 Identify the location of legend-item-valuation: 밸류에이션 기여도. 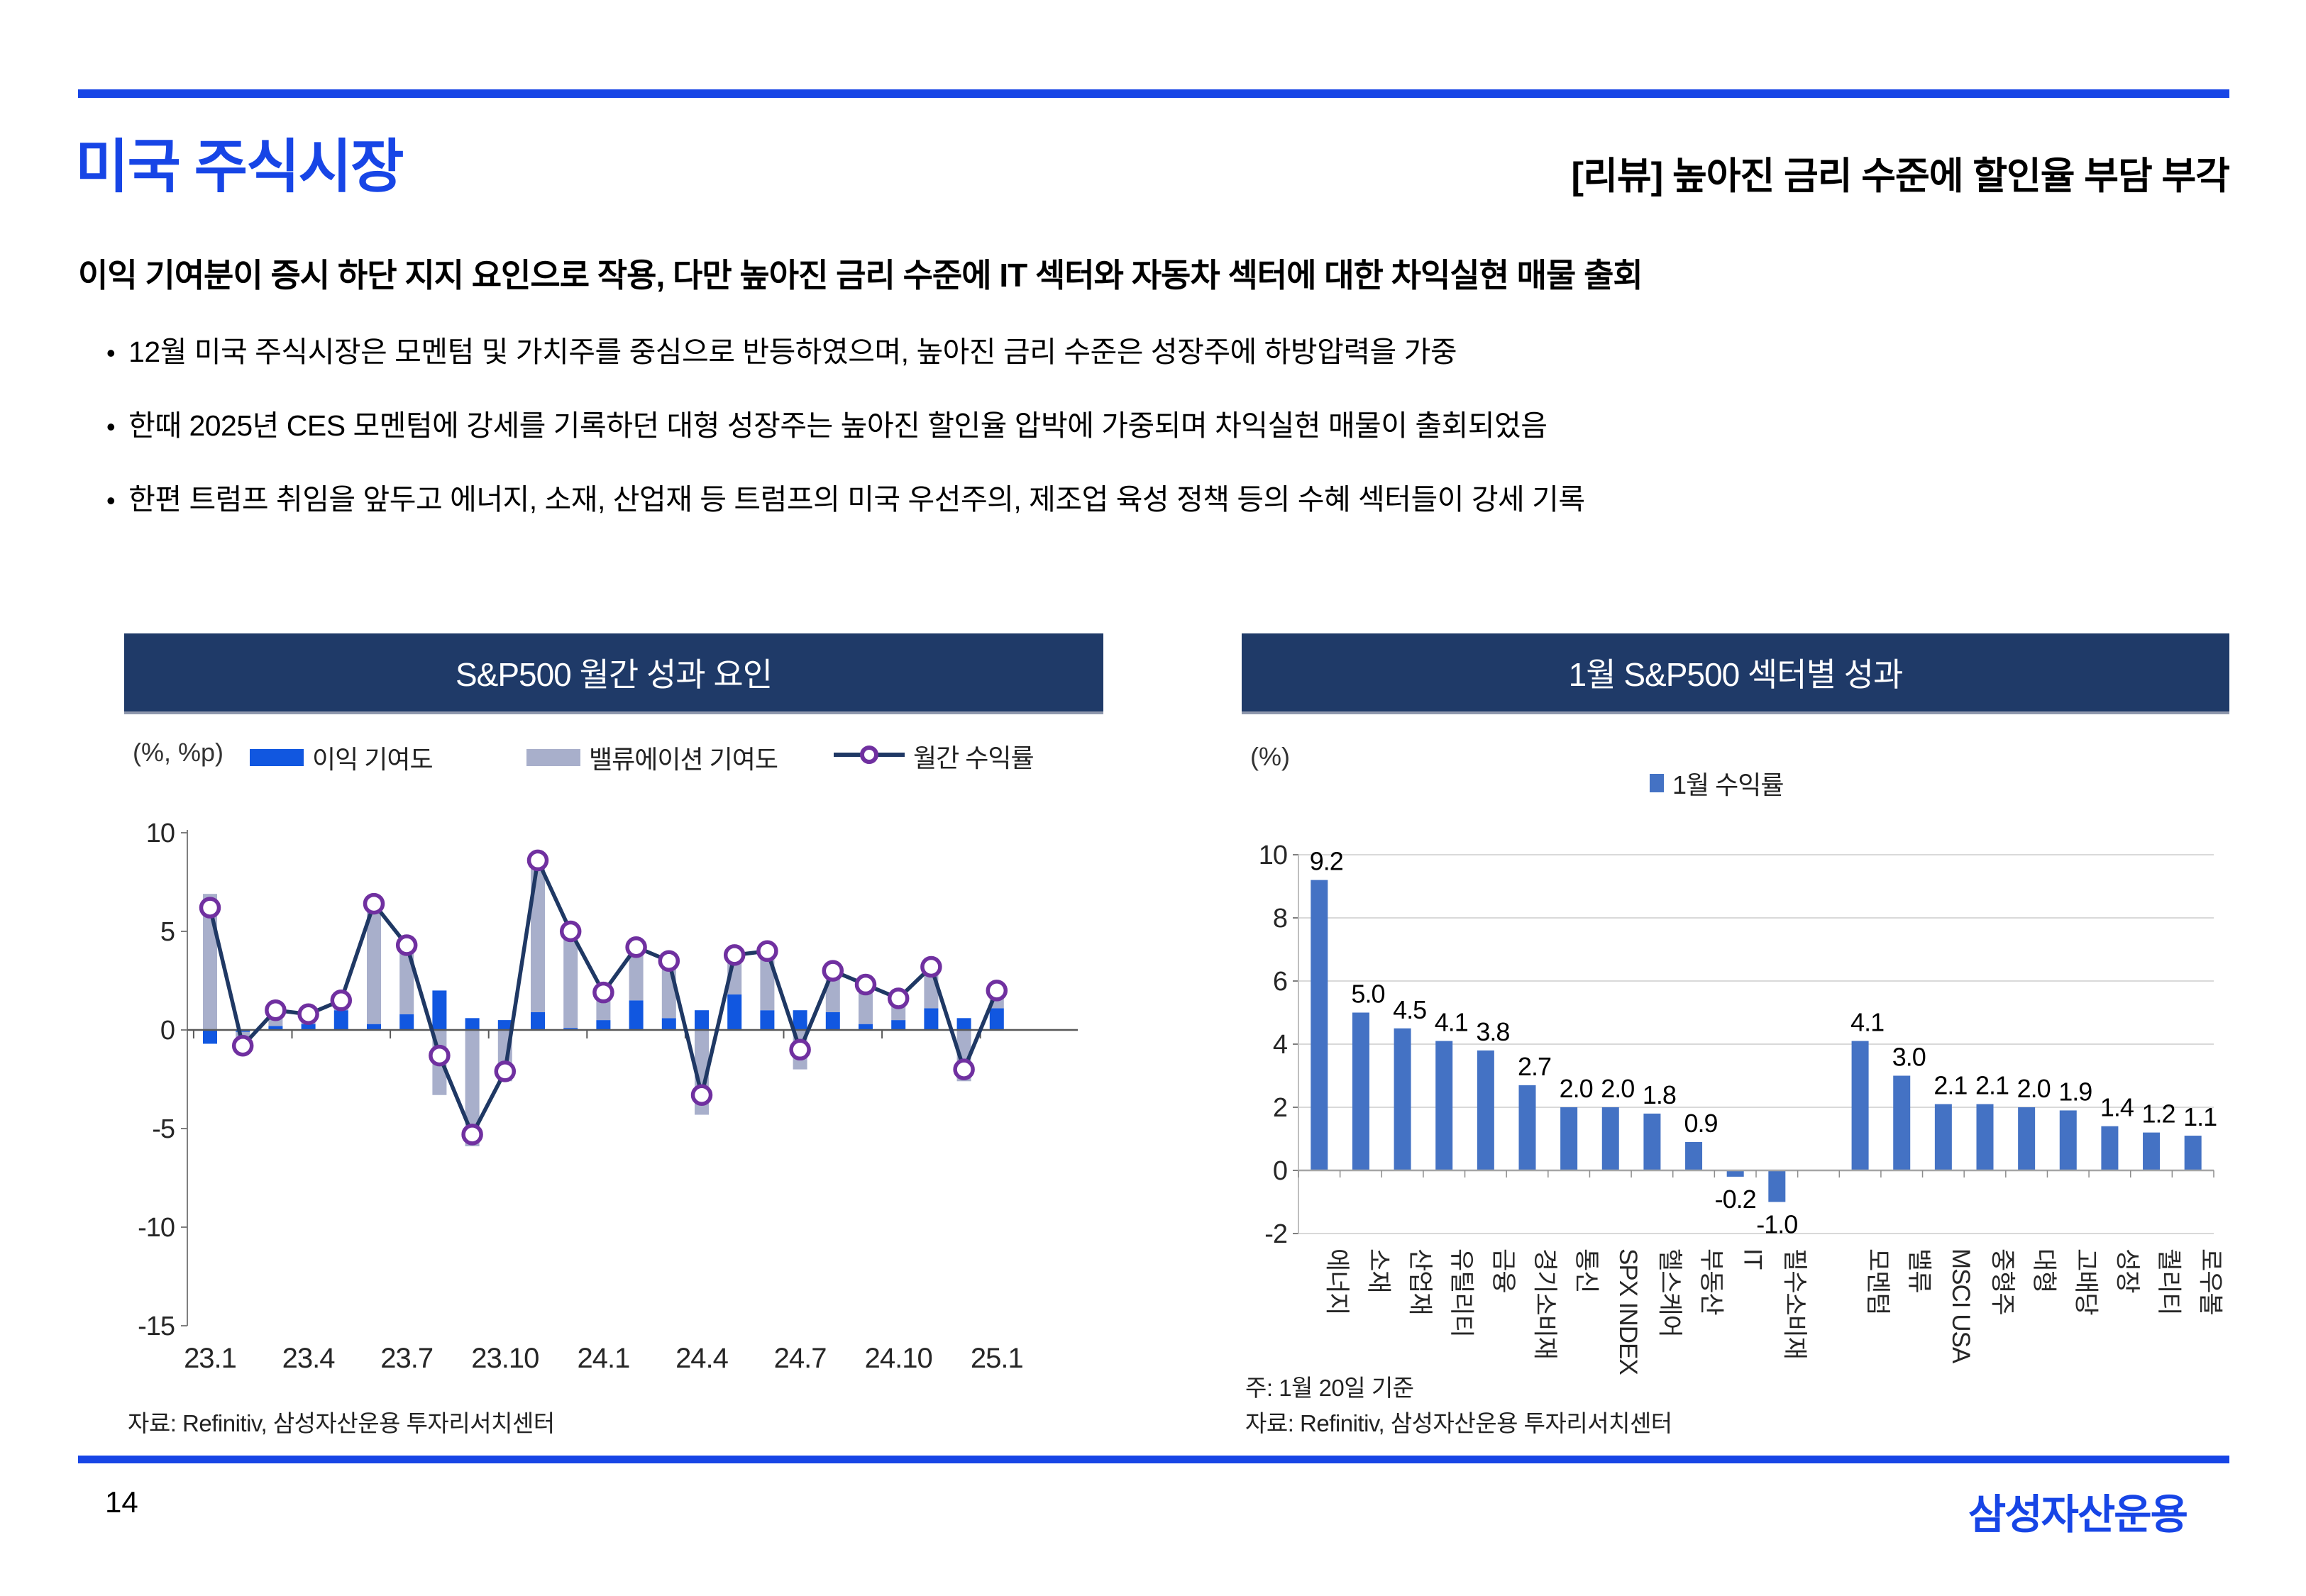
(652, 758).